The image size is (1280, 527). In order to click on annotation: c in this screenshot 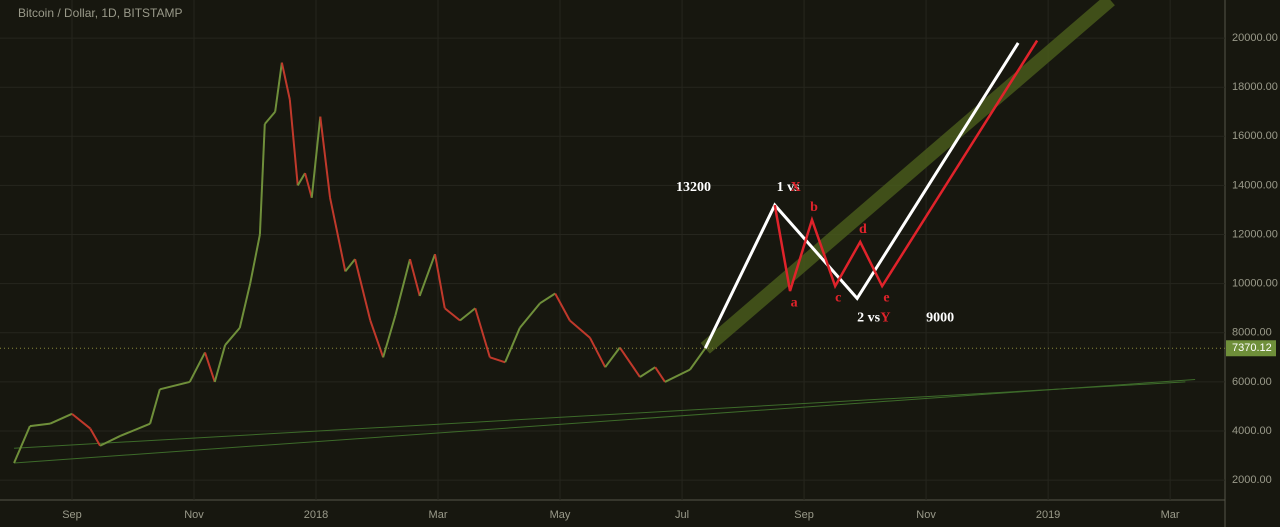, I will do `click(838, 298)`.